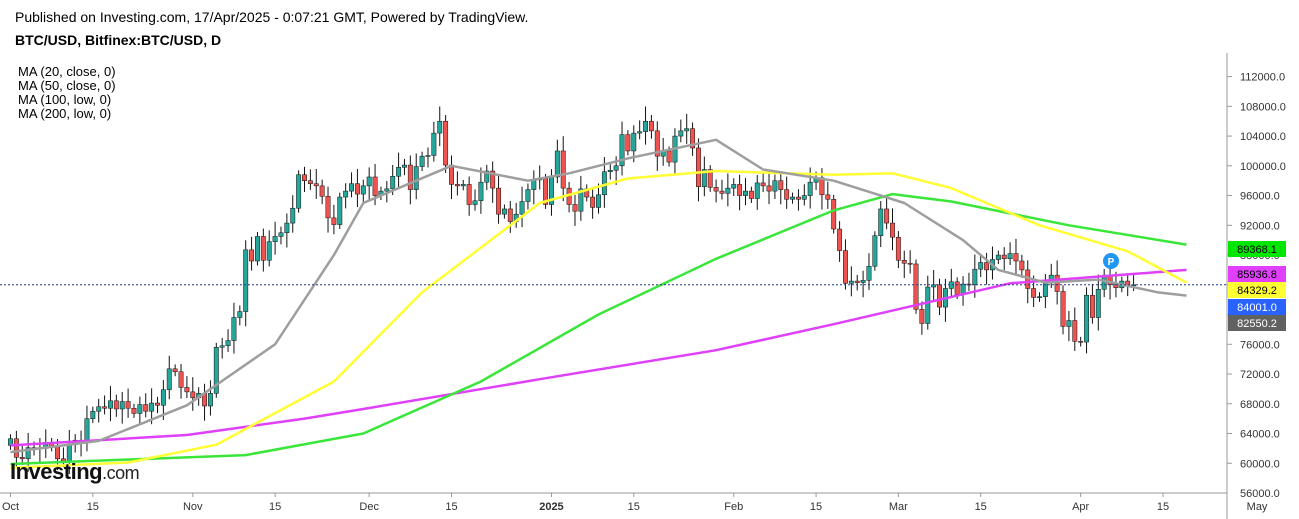  Describe the element at coordinates (10, 507) in the screenshot. I see `x-tick-label: Oct` at that location.